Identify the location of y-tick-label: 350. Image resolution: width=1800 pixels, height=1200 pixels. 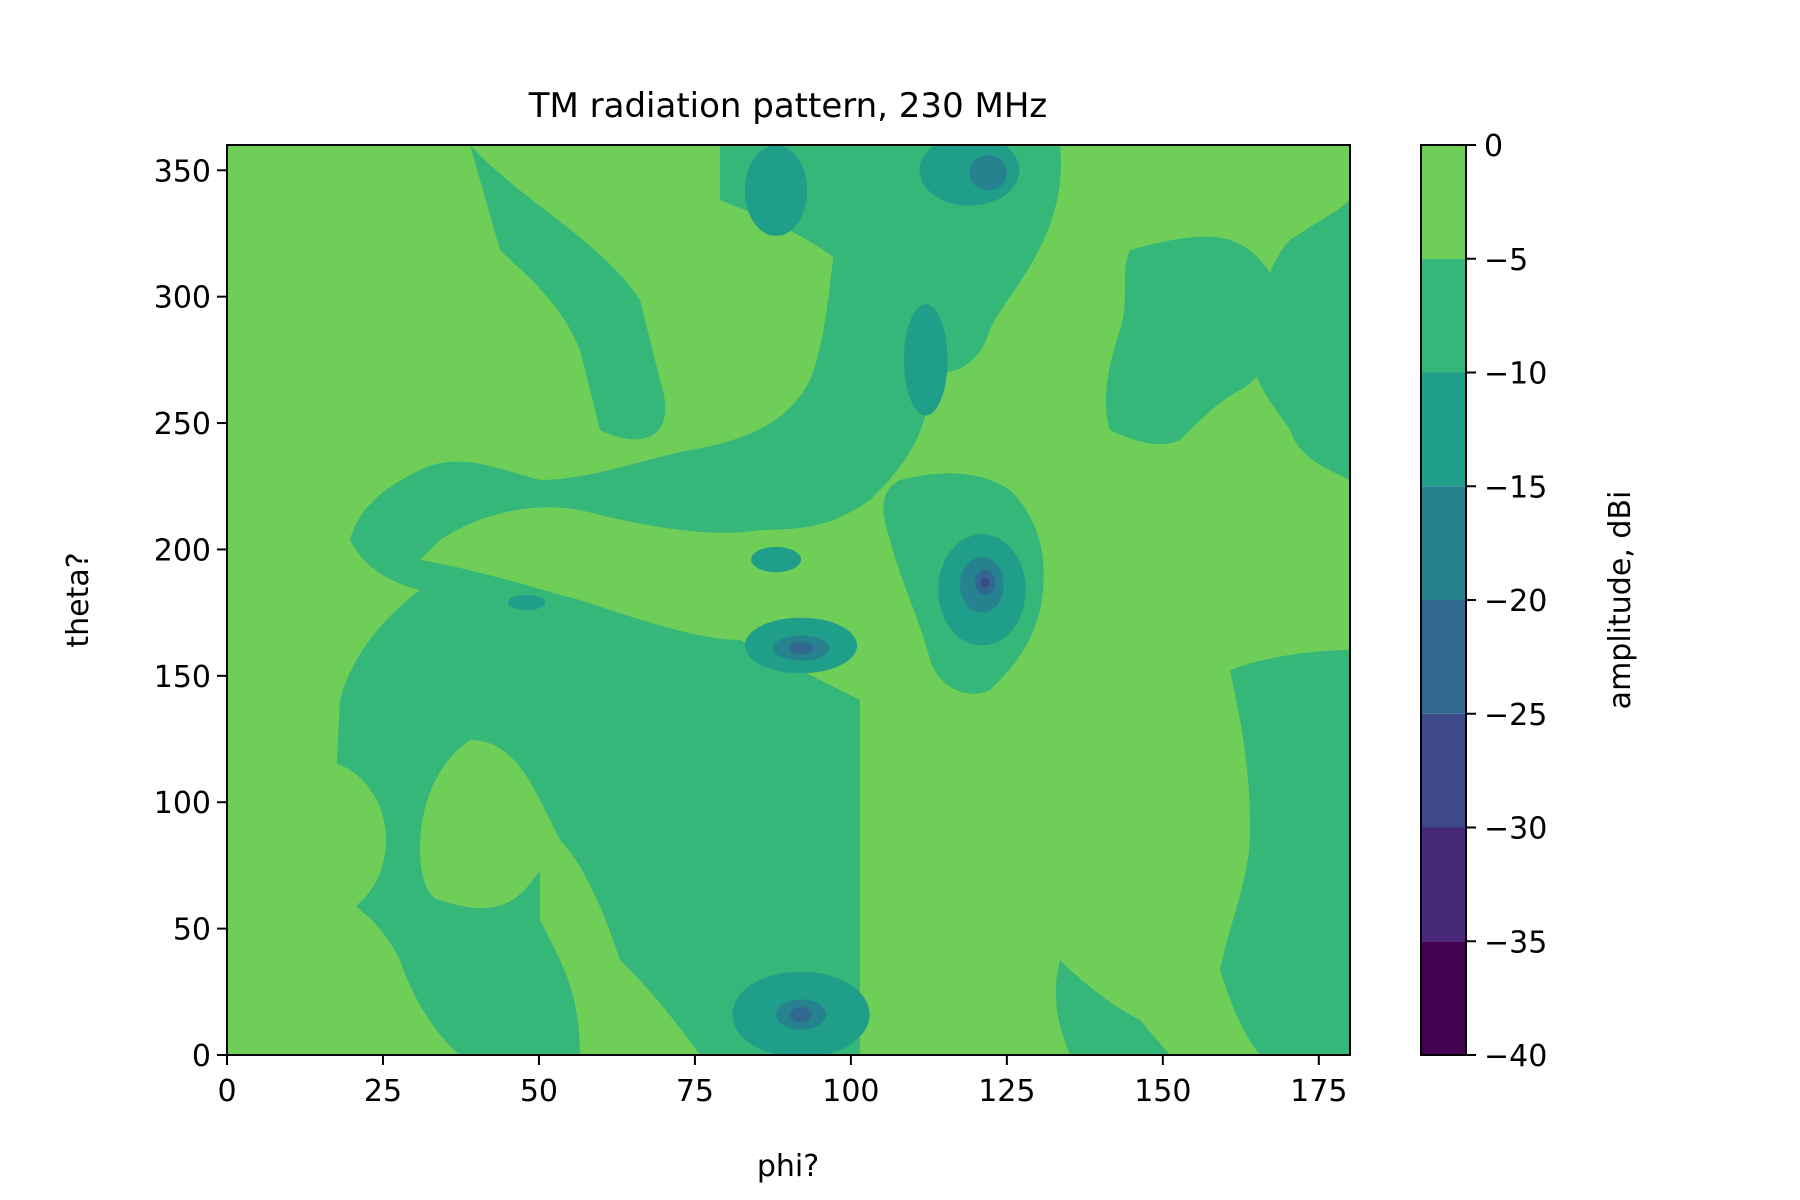
(182, 171).